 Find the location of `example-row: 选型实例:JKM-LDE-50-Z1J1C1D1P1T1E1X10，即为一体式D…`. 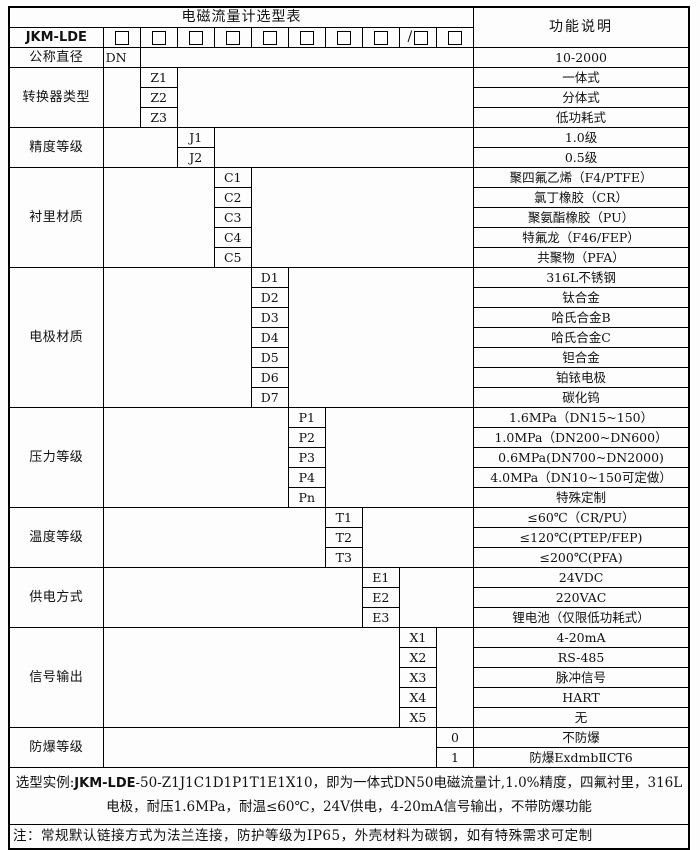

example-row: 选型实例:JKM-LDE-50-Z1J1C1D1P1T1E1X10，即为一体式D… is located at coordinates (349, 796).